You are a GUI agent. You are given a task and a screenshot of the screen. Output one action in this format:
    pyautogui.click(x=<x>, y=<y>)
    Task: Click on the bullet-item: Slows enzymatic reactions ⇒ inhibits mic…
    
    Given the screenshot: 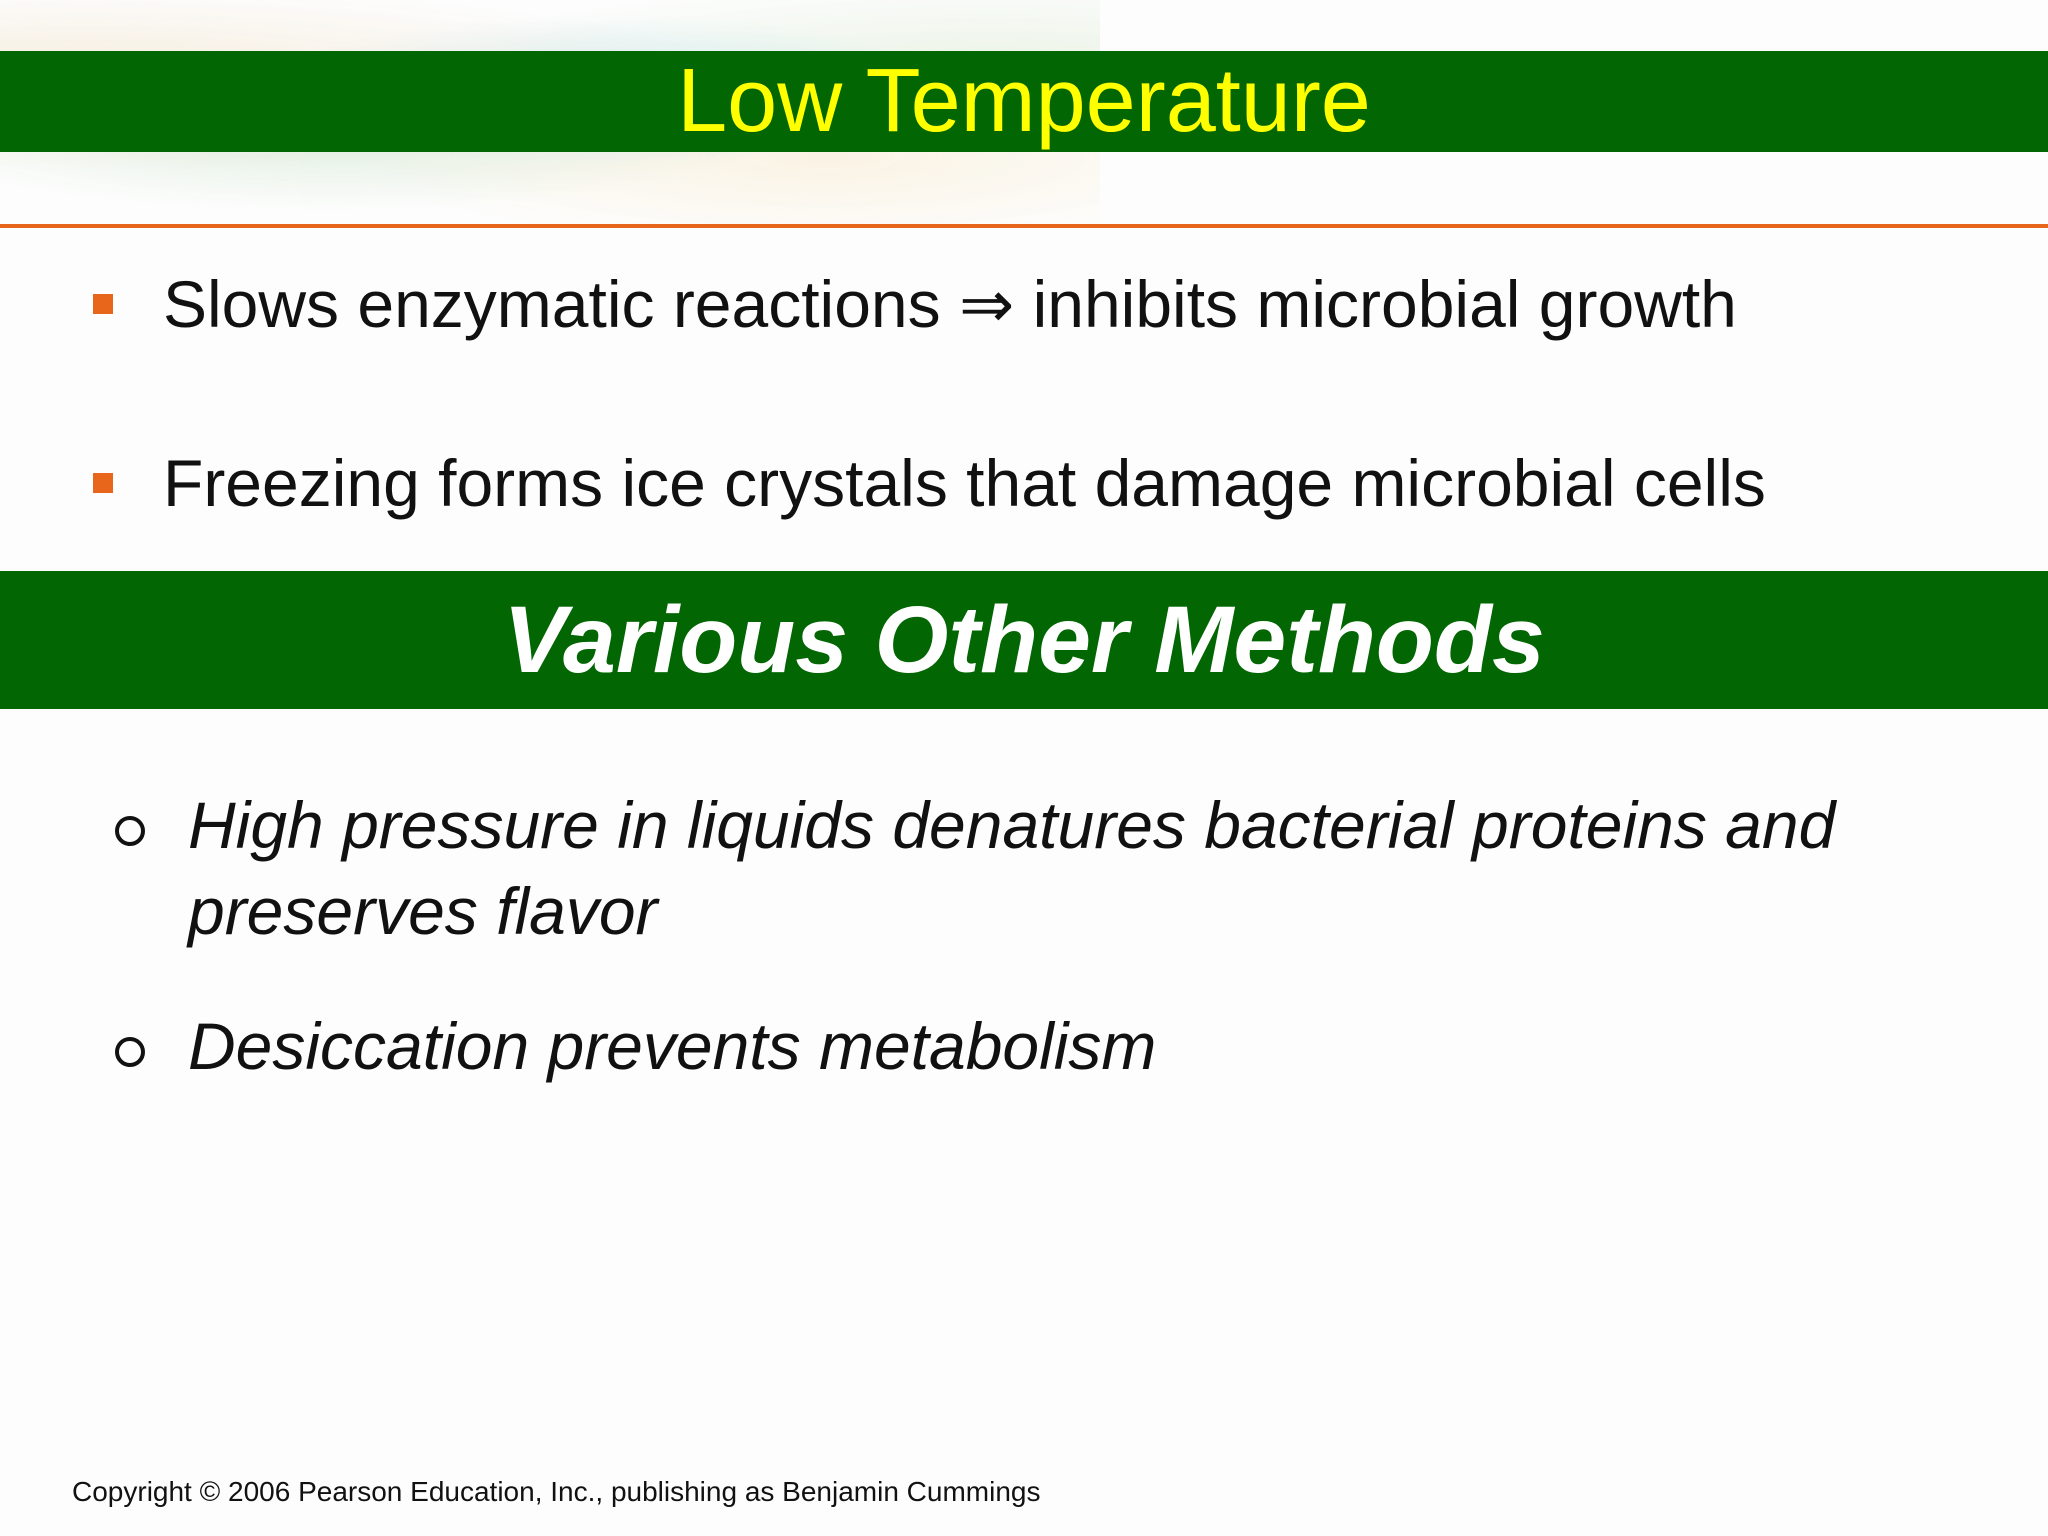 What is the action you would take?
    pyautogui.click(x=915, y=304)
    